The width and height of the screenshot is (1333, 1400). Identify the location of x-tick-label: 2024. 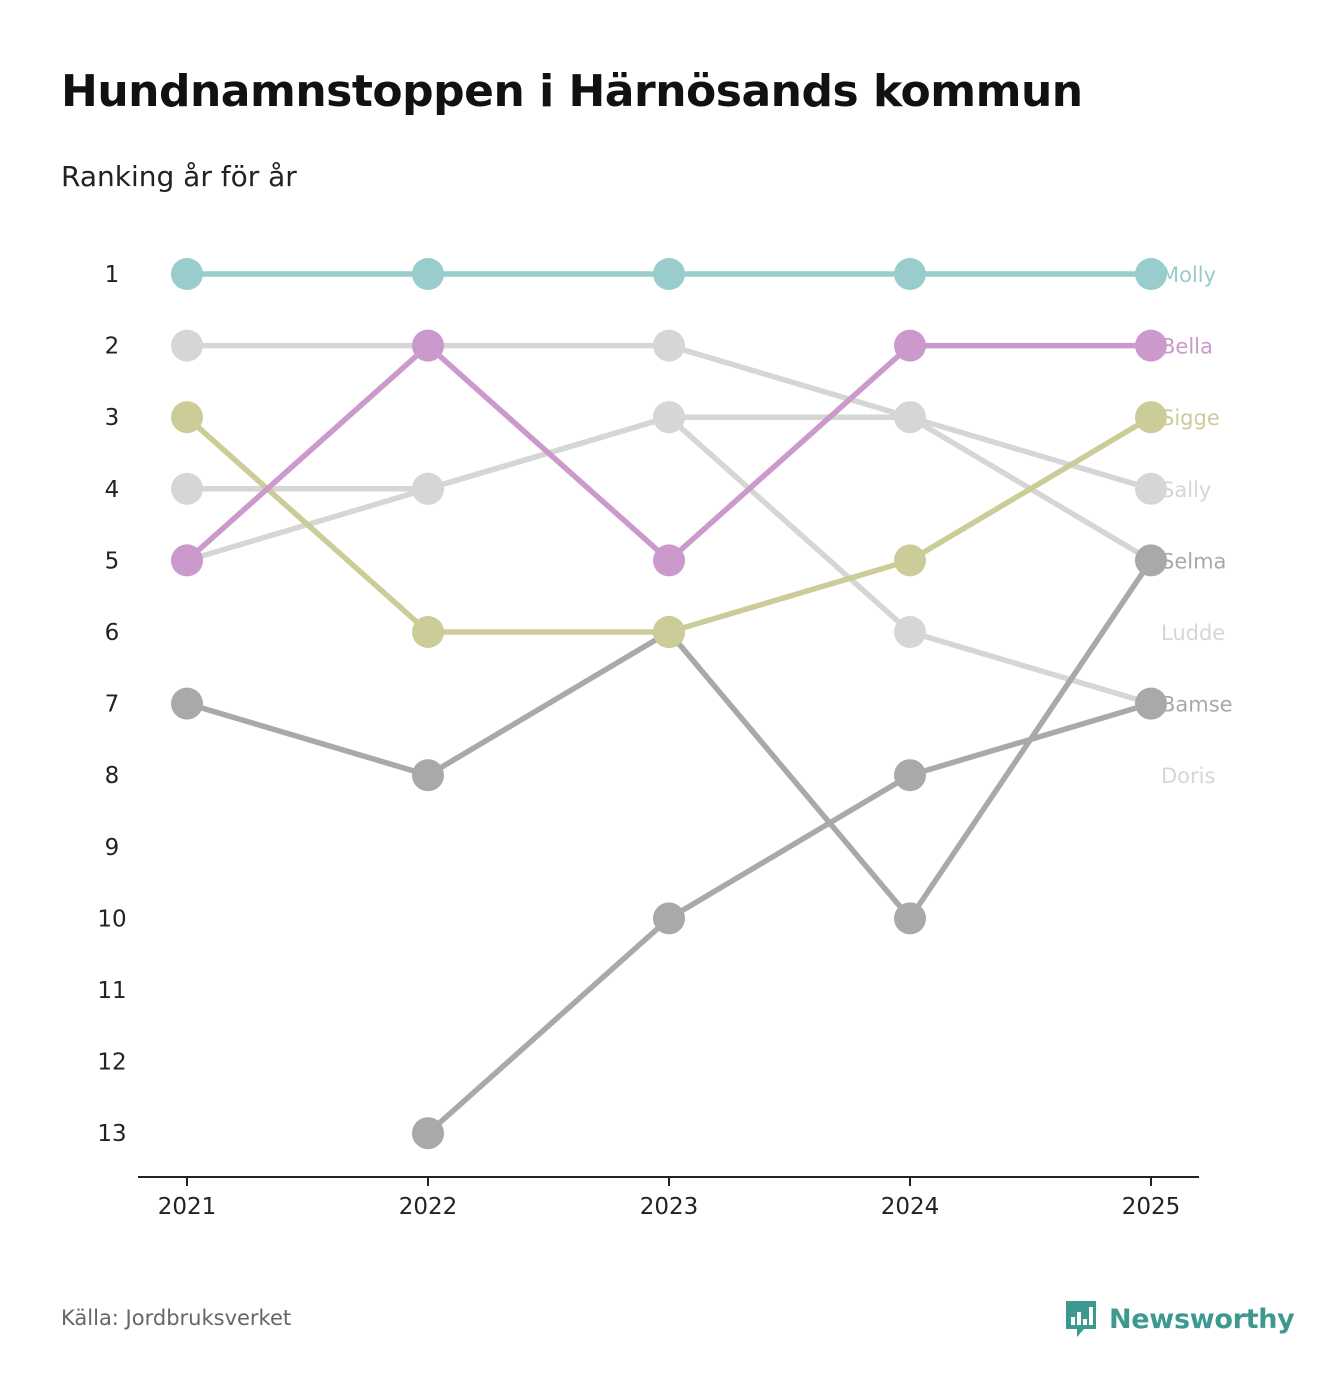
(910, 1207).